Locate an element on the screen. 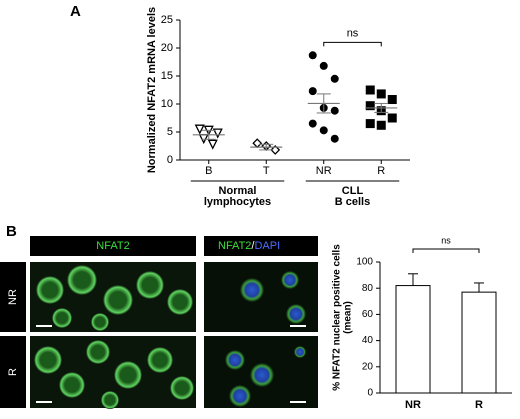  header-label: NFAT2 is located at coordinates (112, 246).